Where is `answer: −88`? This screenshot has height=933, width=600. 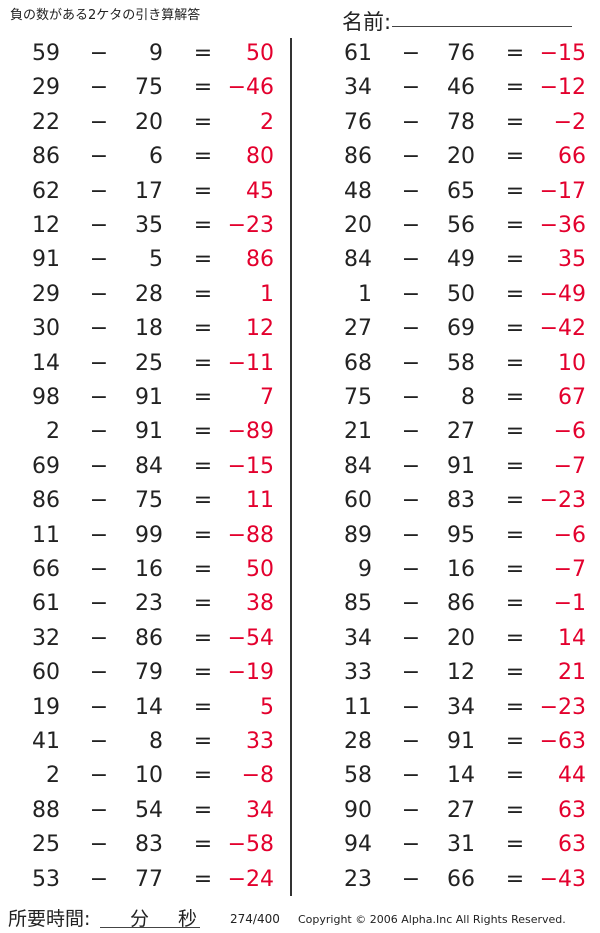 answer: −88 is located at coordinates (250, 535).